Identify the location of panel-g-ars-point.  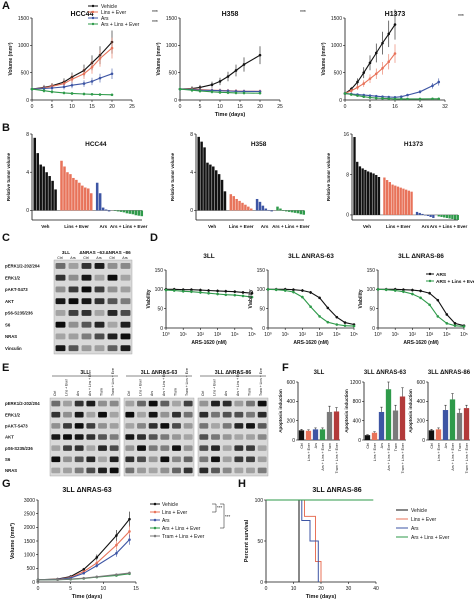
(116, 553).